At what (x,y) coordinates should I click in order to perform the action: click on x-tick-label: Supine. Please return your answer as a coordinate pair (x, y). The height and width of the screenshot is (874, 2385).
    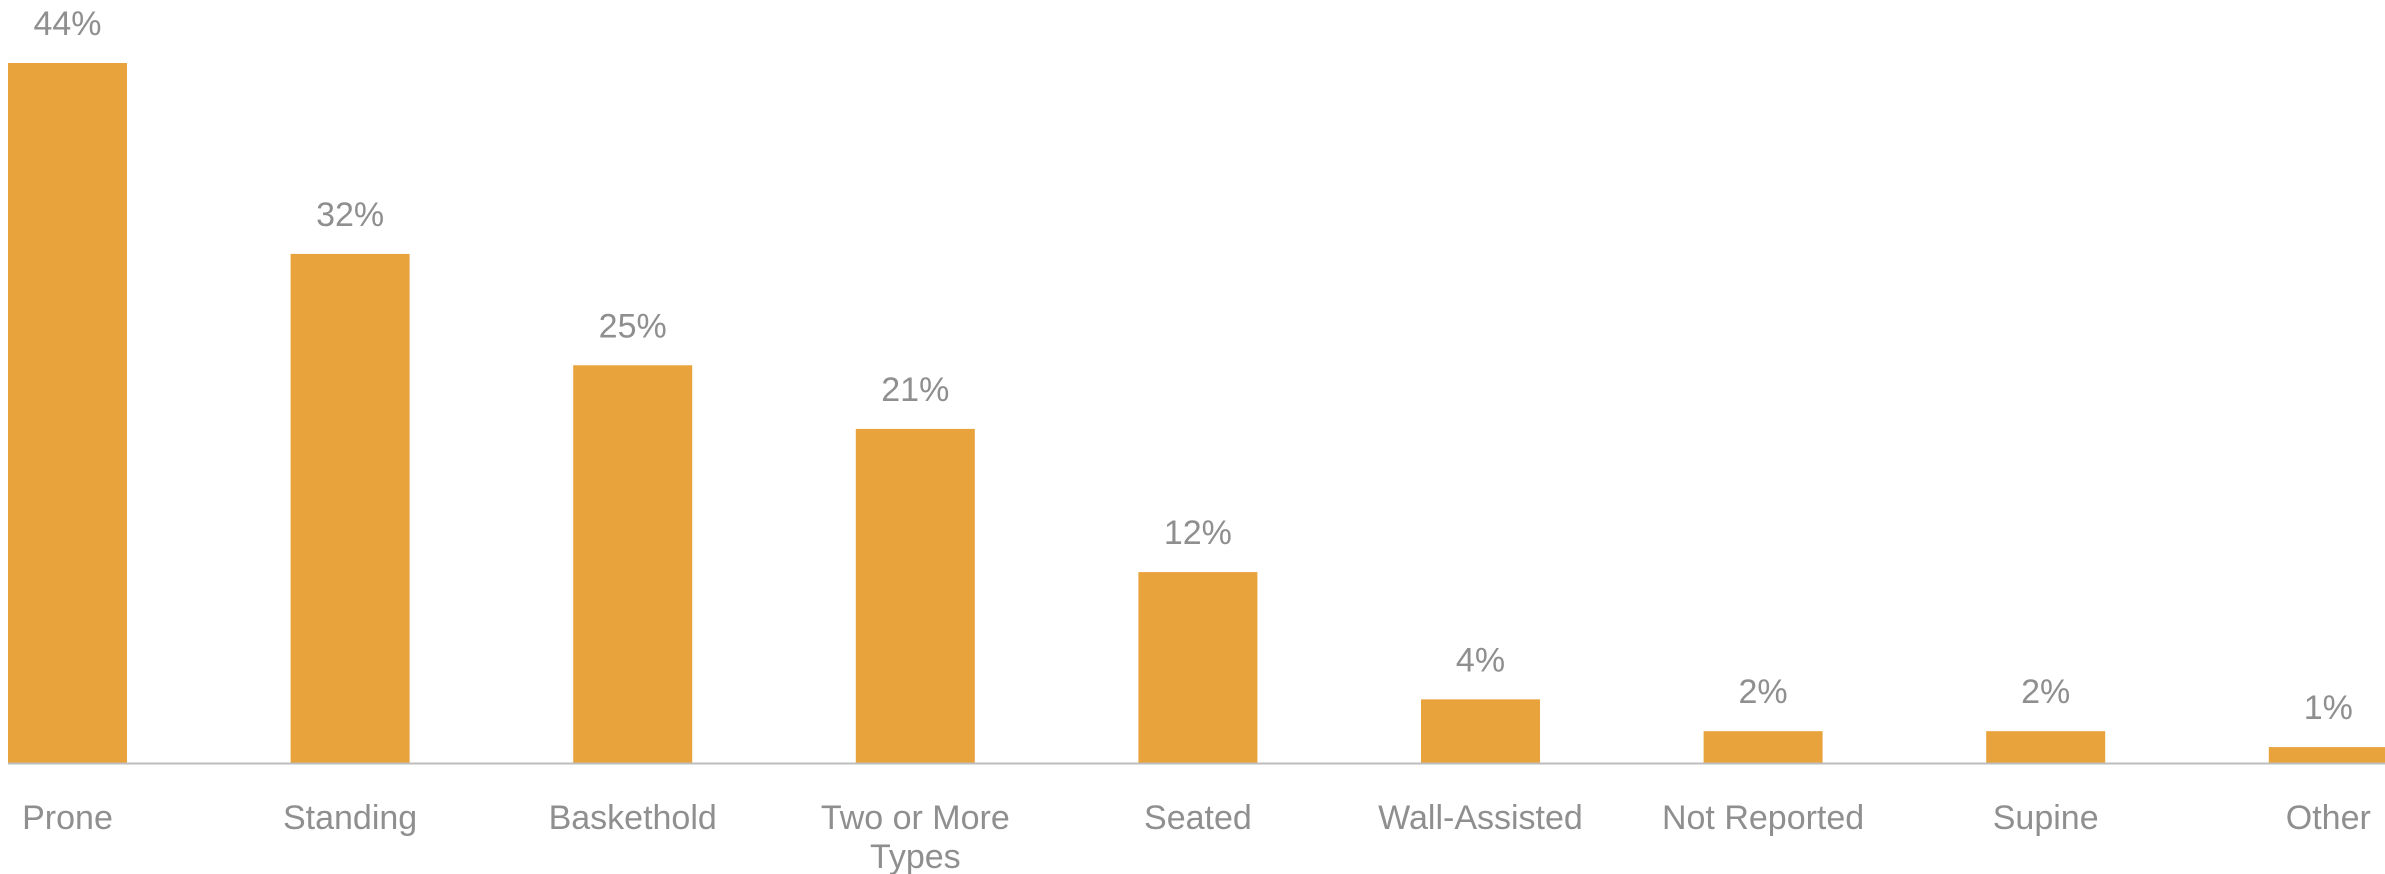
    Looking at the image, I should click on (2046, 818).